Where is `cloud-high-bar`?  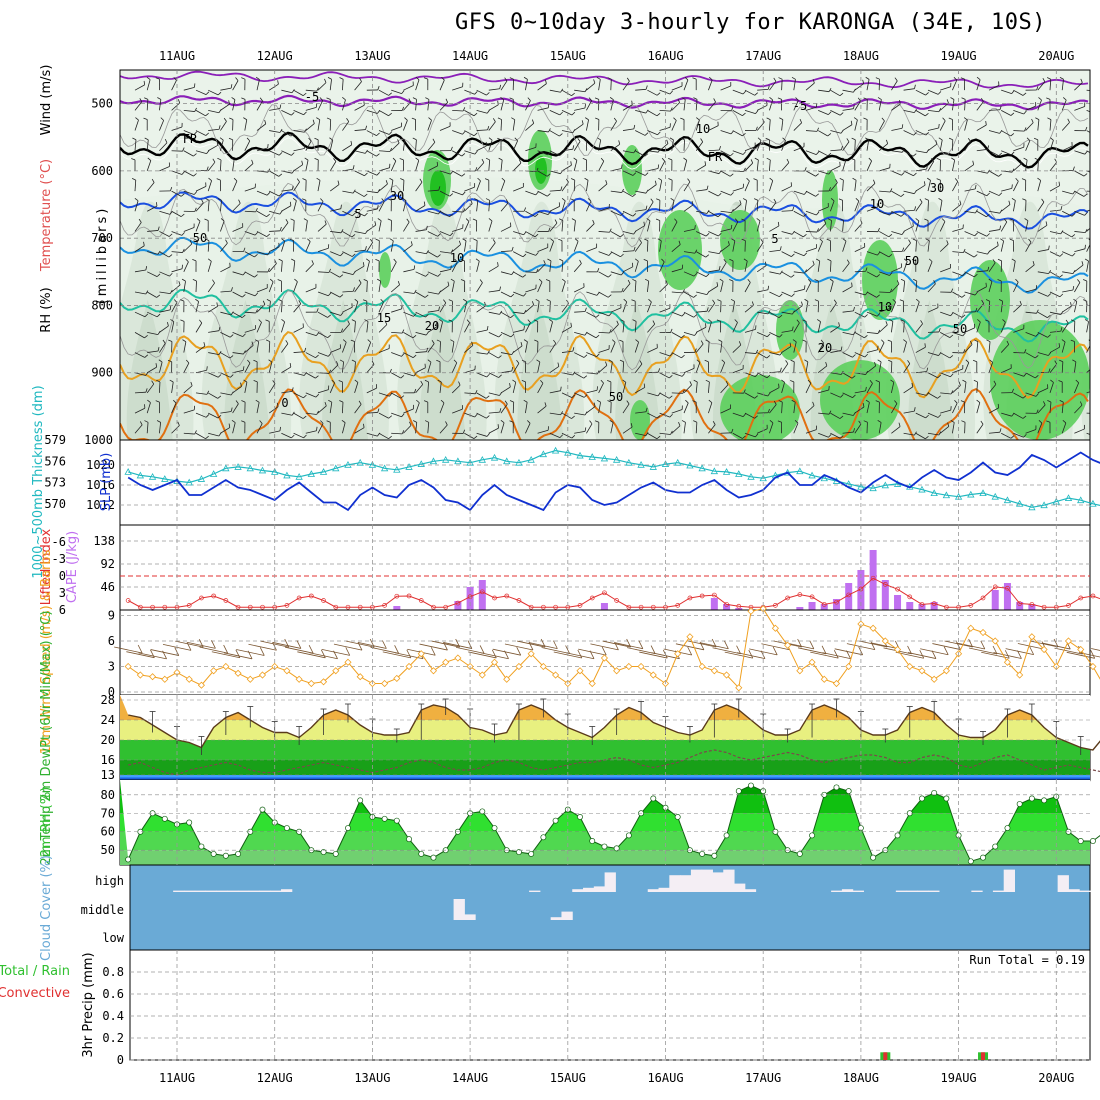
cloud-high-bar is located at coordinates (1085, 891).